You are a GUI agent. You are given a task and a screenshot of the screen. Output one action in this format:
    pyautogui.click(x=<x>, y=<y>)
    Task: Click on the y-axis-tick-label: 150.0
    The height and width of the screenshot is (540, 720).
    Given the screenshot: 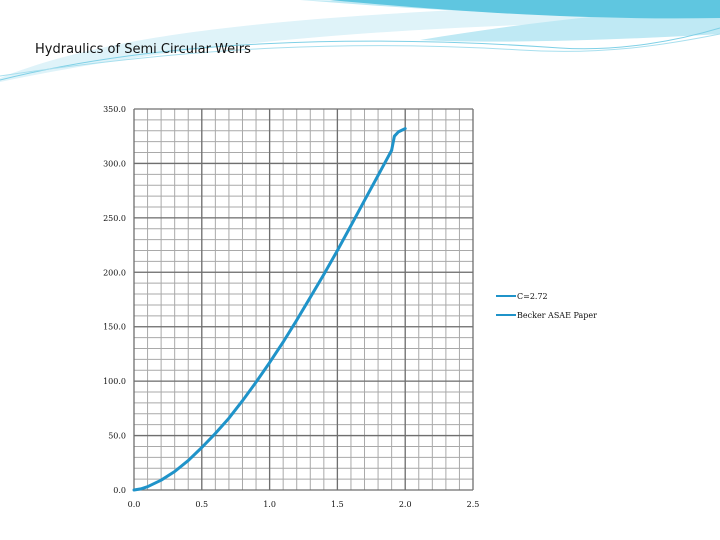 What is the action you would take?
    pyautogui.click(x=114, y=327)
    